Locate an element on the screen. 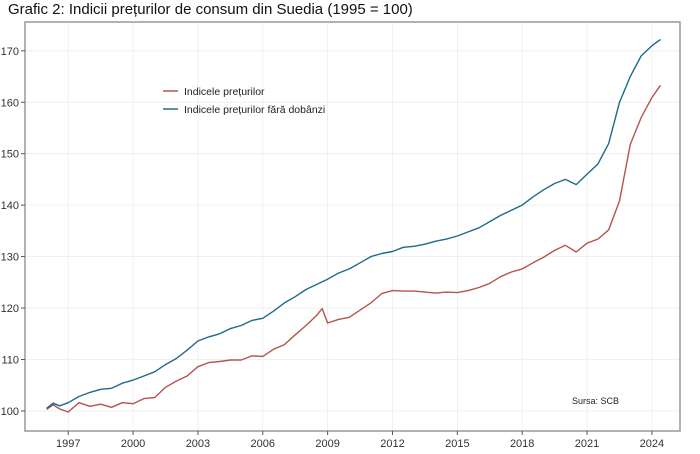  x-tick-label: 2012 is located at coordinates (392, 444).